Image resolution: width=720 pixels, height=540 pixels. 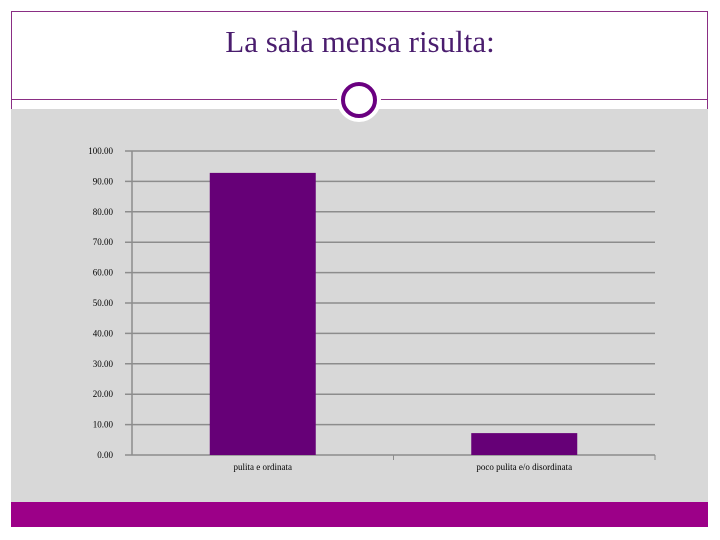 I want to click on footer-bar, so click(x=359, y=514).